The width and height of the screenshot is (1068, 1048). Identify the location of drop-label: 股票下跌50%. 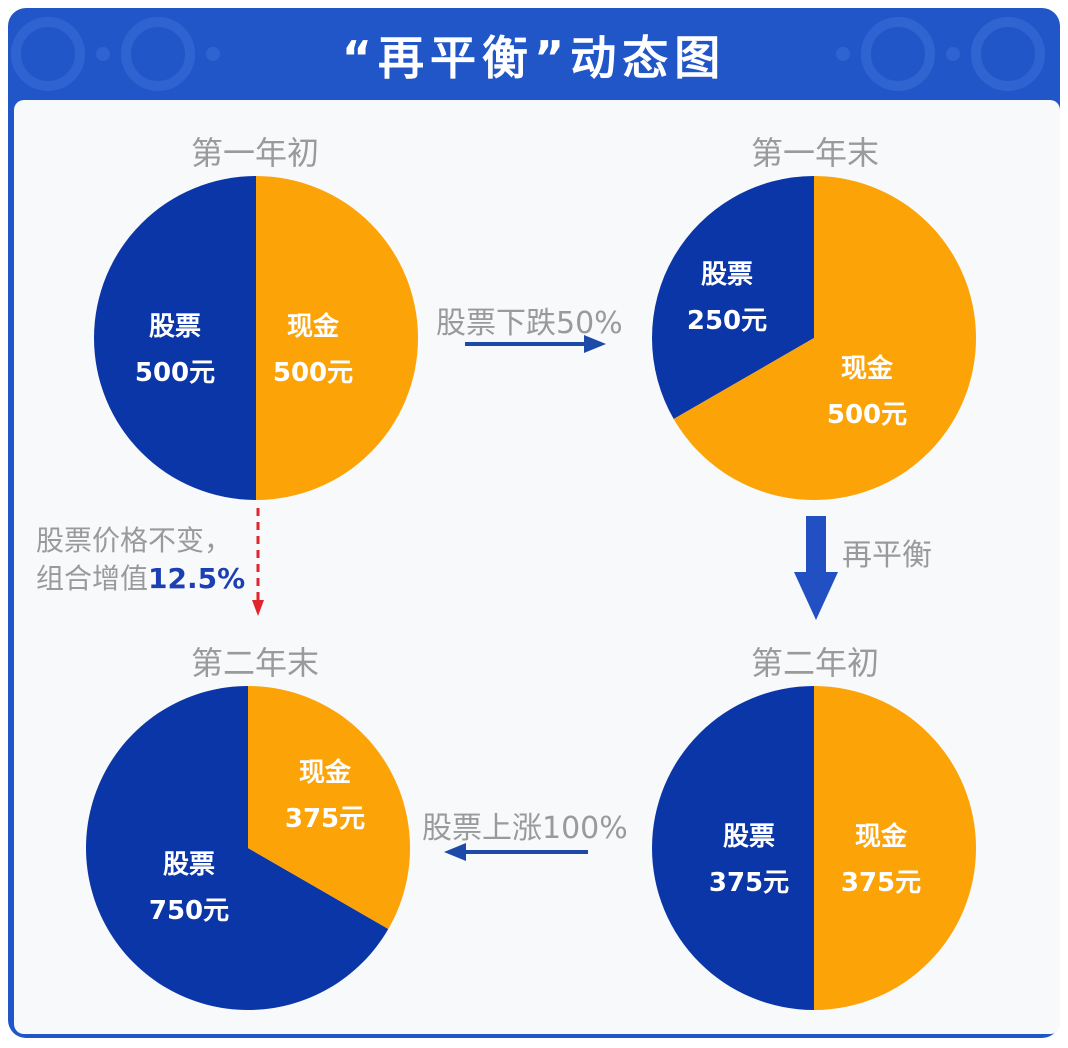
(529, 323).